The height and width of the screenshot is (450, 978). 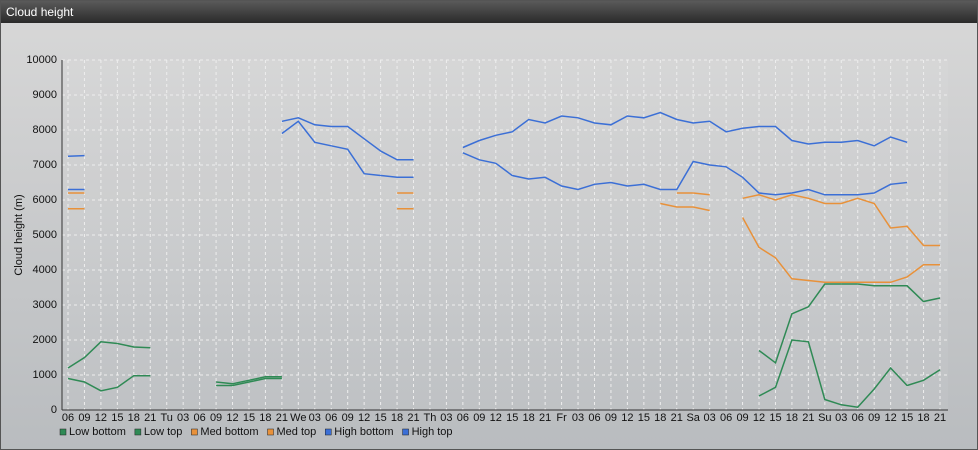 I want to click on y-tick-label: 9000, so click(x=45, y=95).